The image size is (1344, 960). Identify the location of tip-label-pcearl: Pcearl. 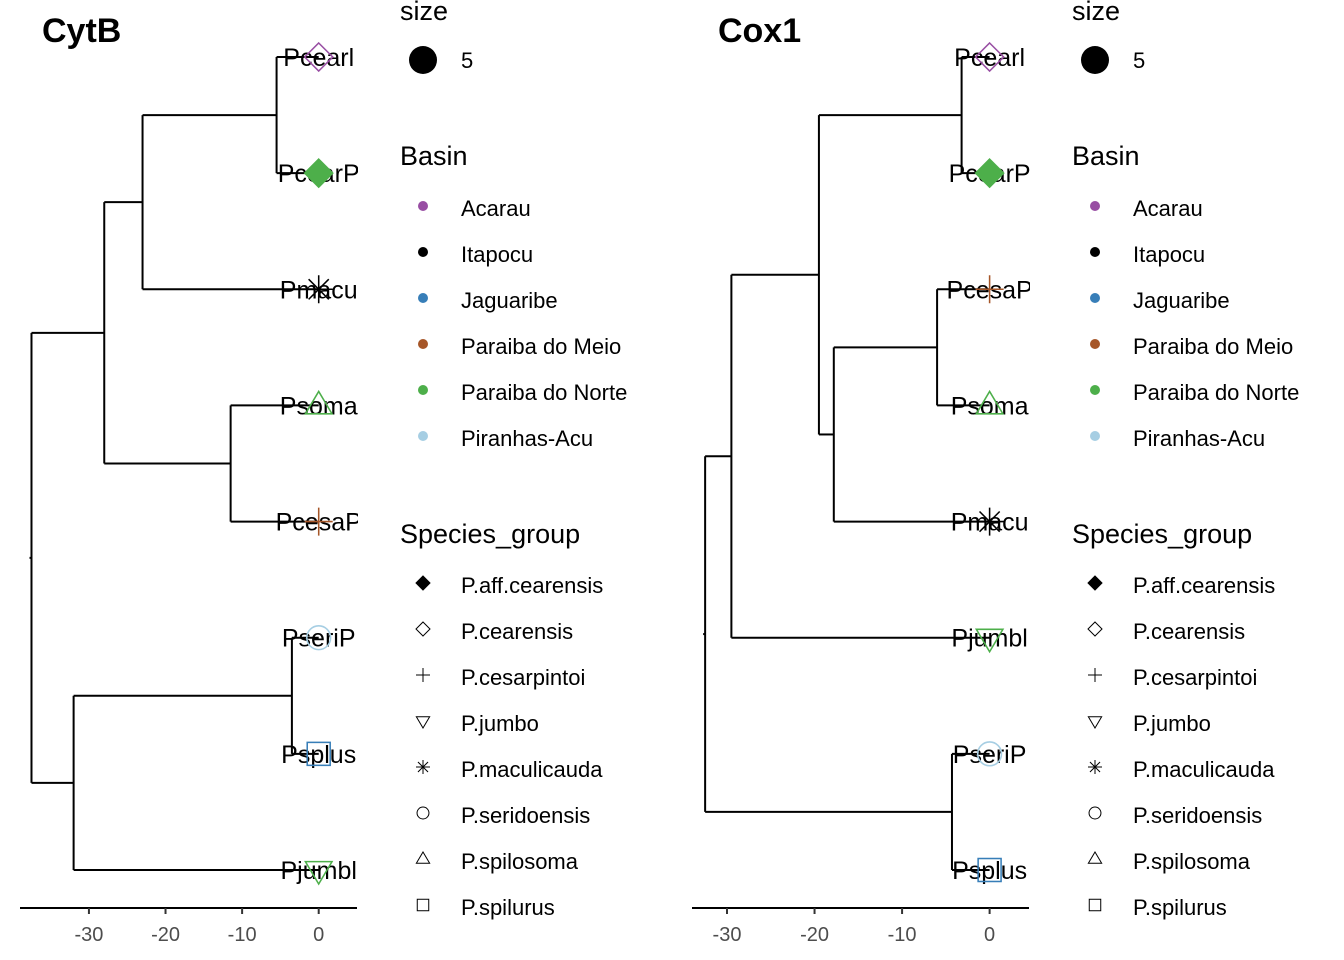
(318, 58).